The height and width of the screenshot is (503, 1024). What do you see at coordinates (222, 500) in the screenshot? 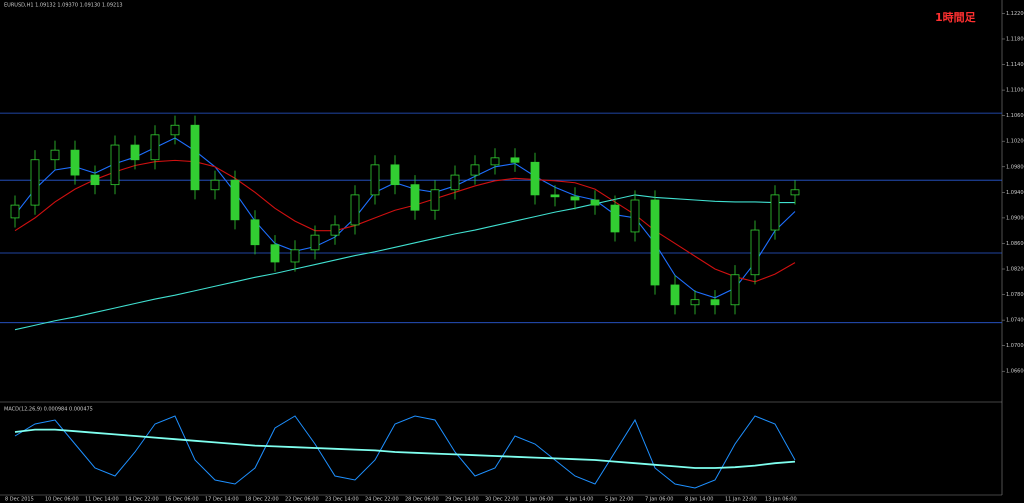
I see `x-tick-label: 17 Dec 14:00` at bounding box center [222, 500].